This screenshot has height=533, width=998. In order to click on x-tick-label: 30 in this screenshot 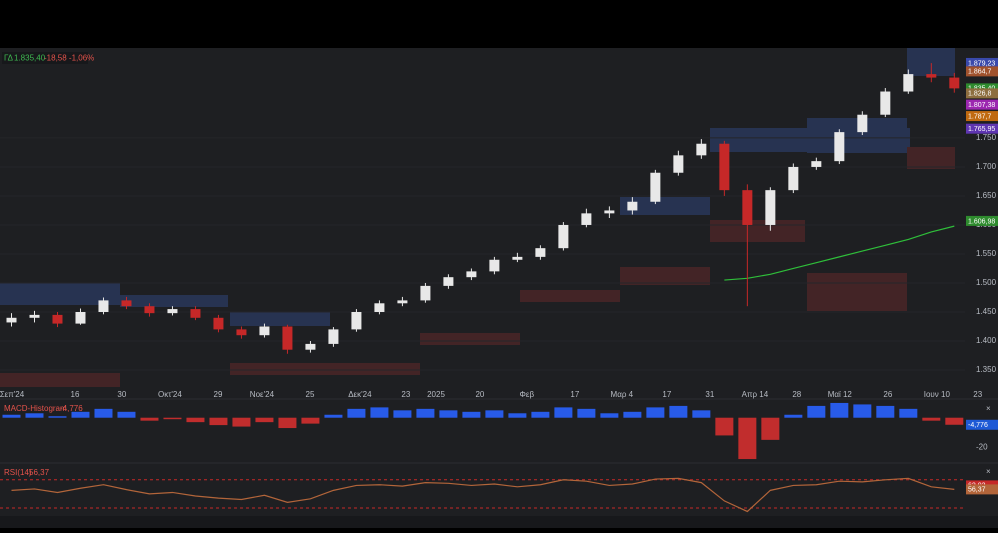, I will do `click(121, 394)`.